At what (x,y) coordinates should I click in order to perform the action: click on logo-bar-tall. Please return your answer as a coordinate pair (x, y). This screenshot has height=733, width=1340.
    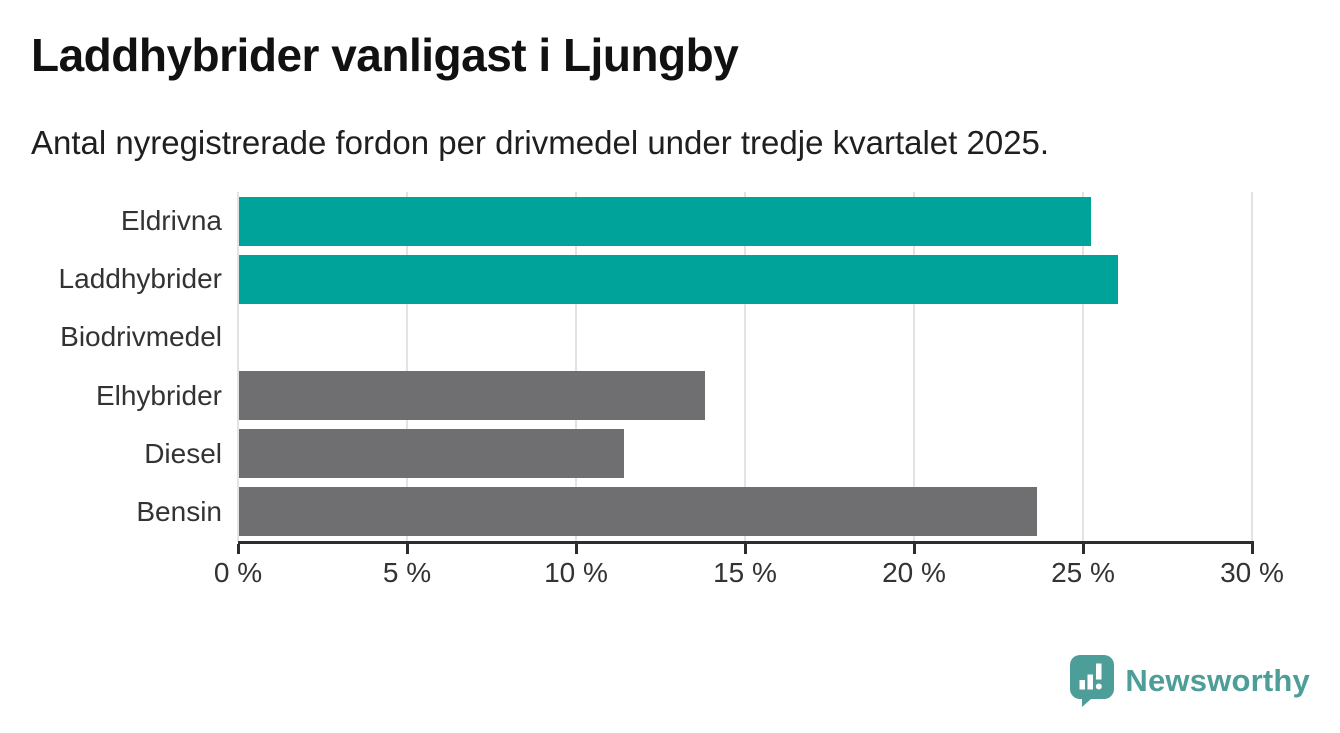
    Looking at the image, I should click on (1090, 682).